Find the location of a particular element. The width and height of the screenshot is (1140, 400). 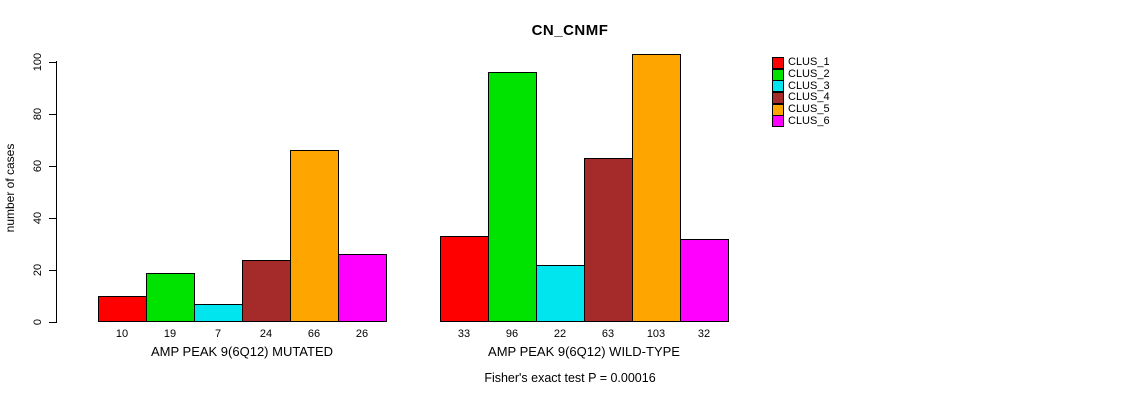

bar-clus_1-group1 is located at coordinates (122, 309).